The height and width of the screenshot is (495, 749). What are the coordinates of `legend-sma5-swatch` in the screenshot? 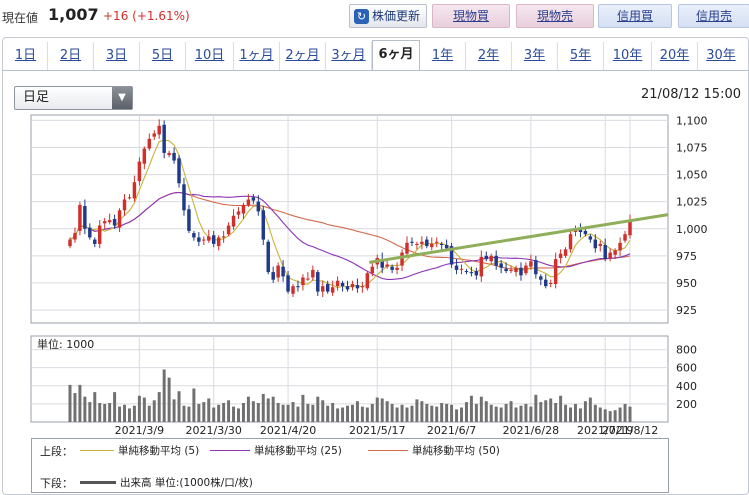 It's located at (97, 450).